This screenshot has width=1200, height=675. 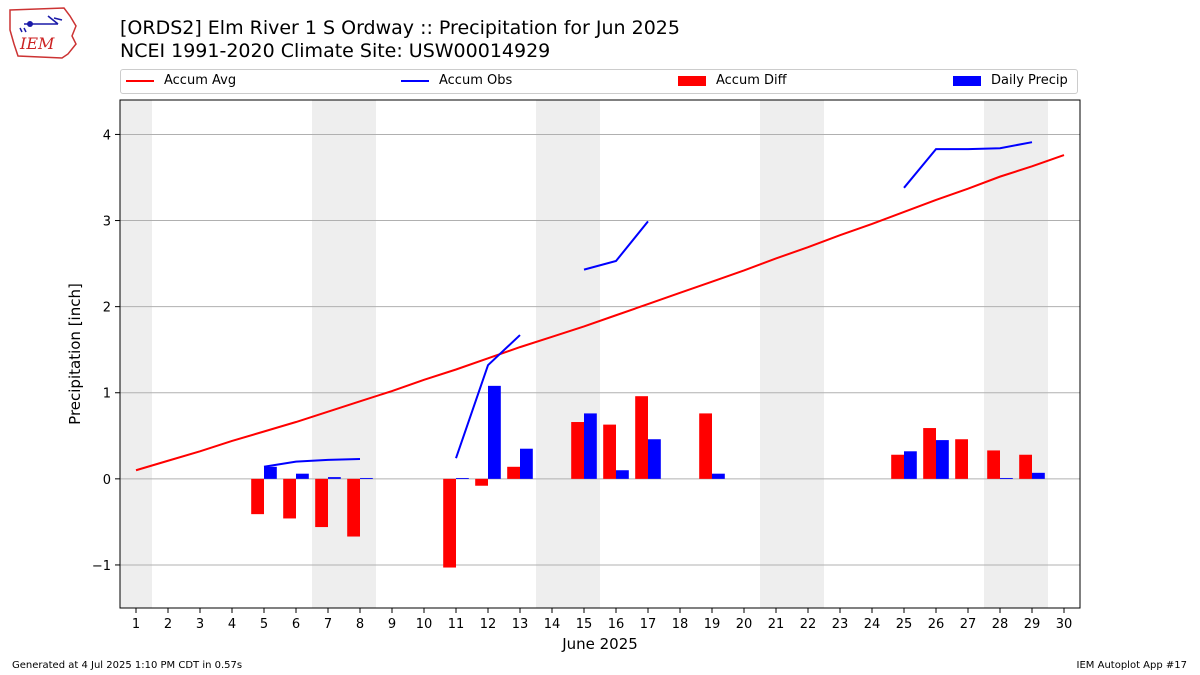 What do you see at coordinates (648, 624) in the screenshot?
I see `x-tick-label: 17` at bounding box center [648, 624].